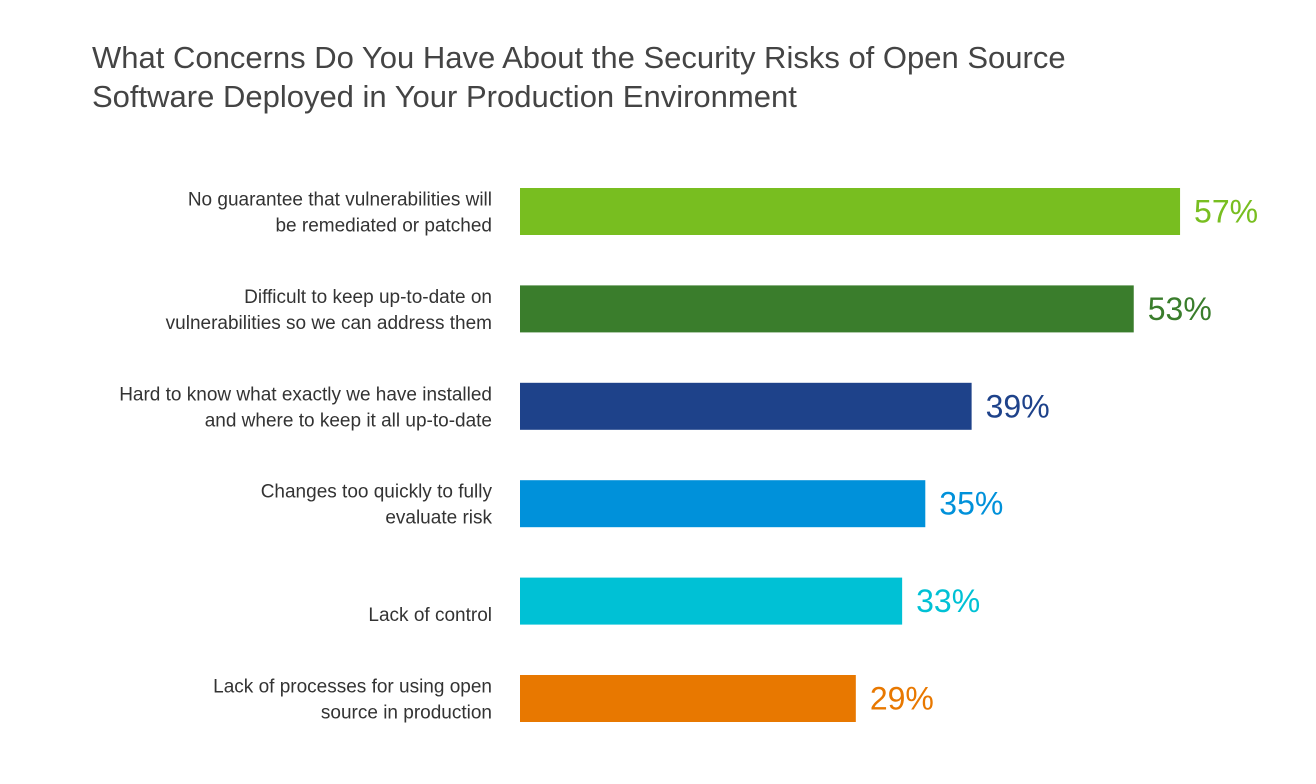  Describe the element at coordinates (948, 601) in the screenshot. I see `value-label-5: 33%` at that location.